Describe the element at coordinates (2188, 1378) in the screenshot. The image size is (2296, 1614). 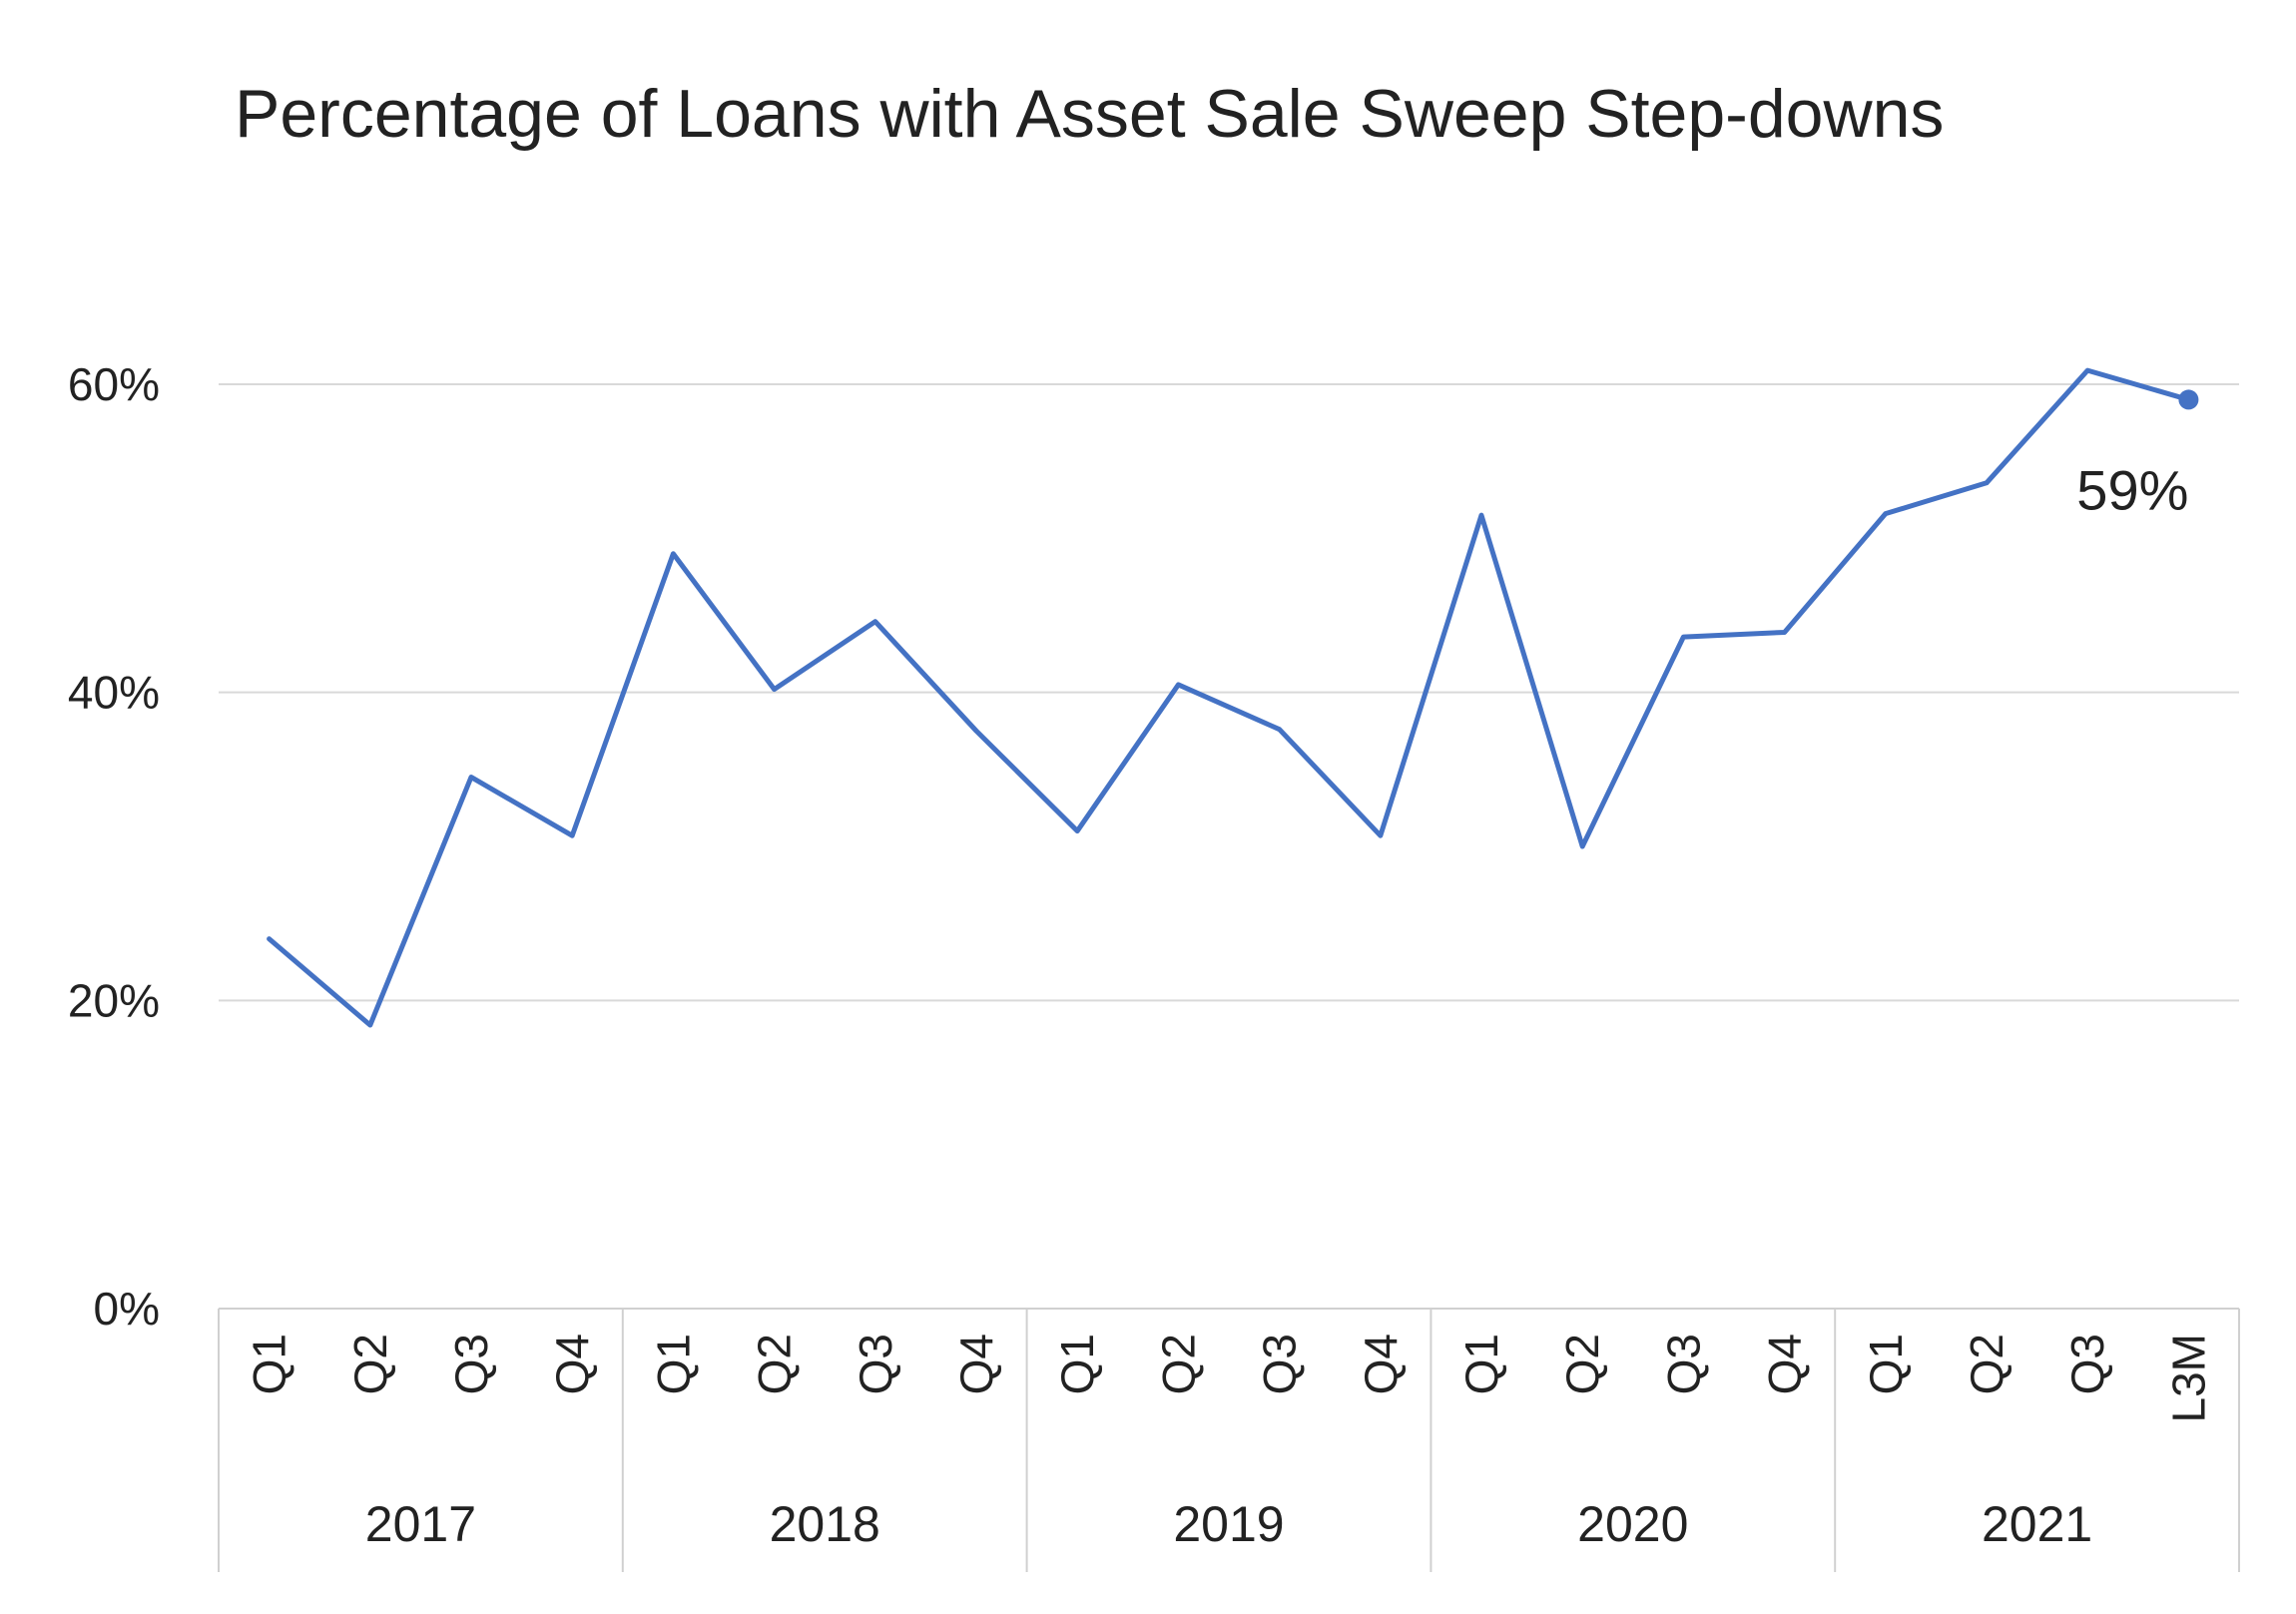
I see `x-tick-label: L3M` at that location.